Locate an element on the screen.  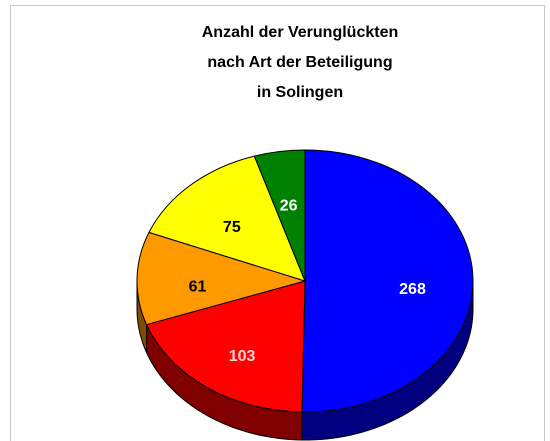
data-label: 103 is located at coordinates (242, 356).